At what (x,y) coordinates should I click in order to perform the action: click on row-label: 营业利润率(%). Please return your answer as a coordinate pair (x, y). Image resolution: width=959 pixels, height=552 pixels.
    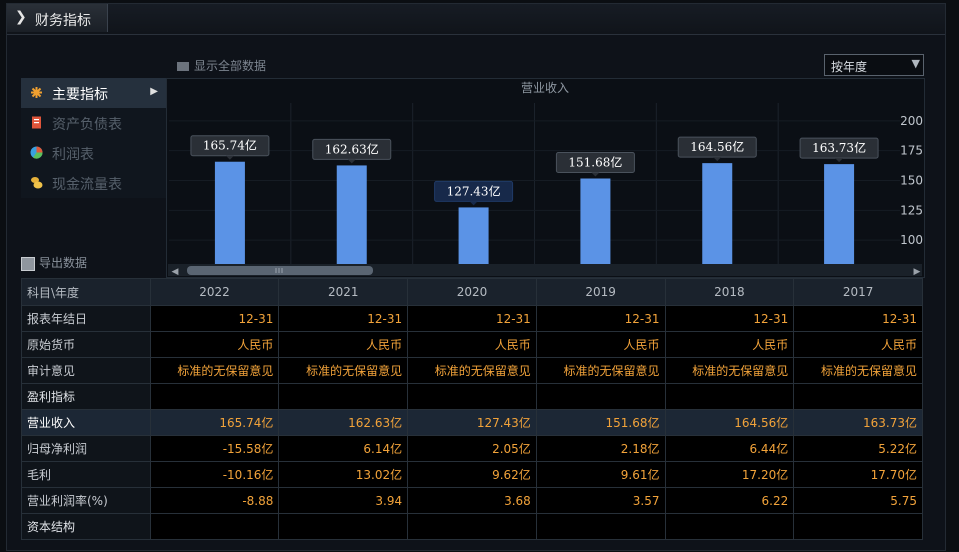
    Looking at the image, I should click on (86, 500).